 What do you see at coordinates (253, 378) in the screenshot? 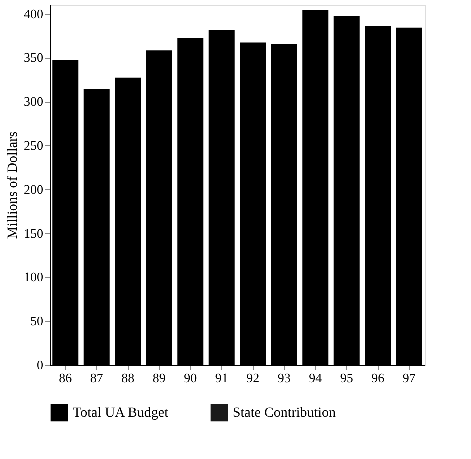
I see `x-tick-label: 92` at bounding box center [253, 378].